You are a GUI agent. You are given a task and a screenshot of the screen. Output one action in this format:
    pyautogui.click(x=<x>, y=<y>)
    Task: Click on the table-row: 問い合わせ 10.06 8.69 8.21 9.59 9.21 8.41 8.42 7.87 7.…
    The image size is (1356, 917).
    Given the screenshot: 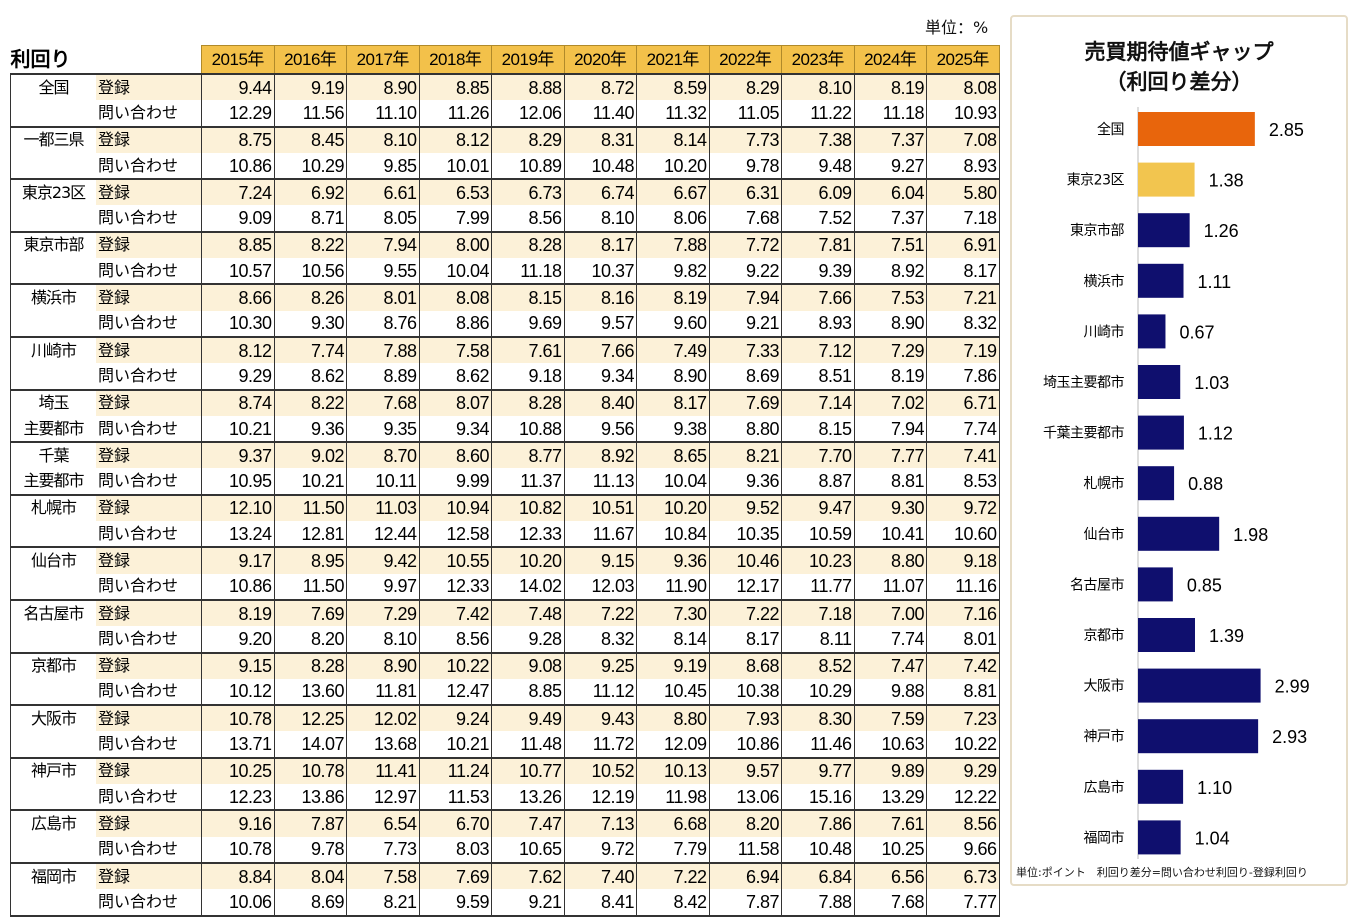 What is the action you would take?
    pyautogui.click(x=505, y=903)
    